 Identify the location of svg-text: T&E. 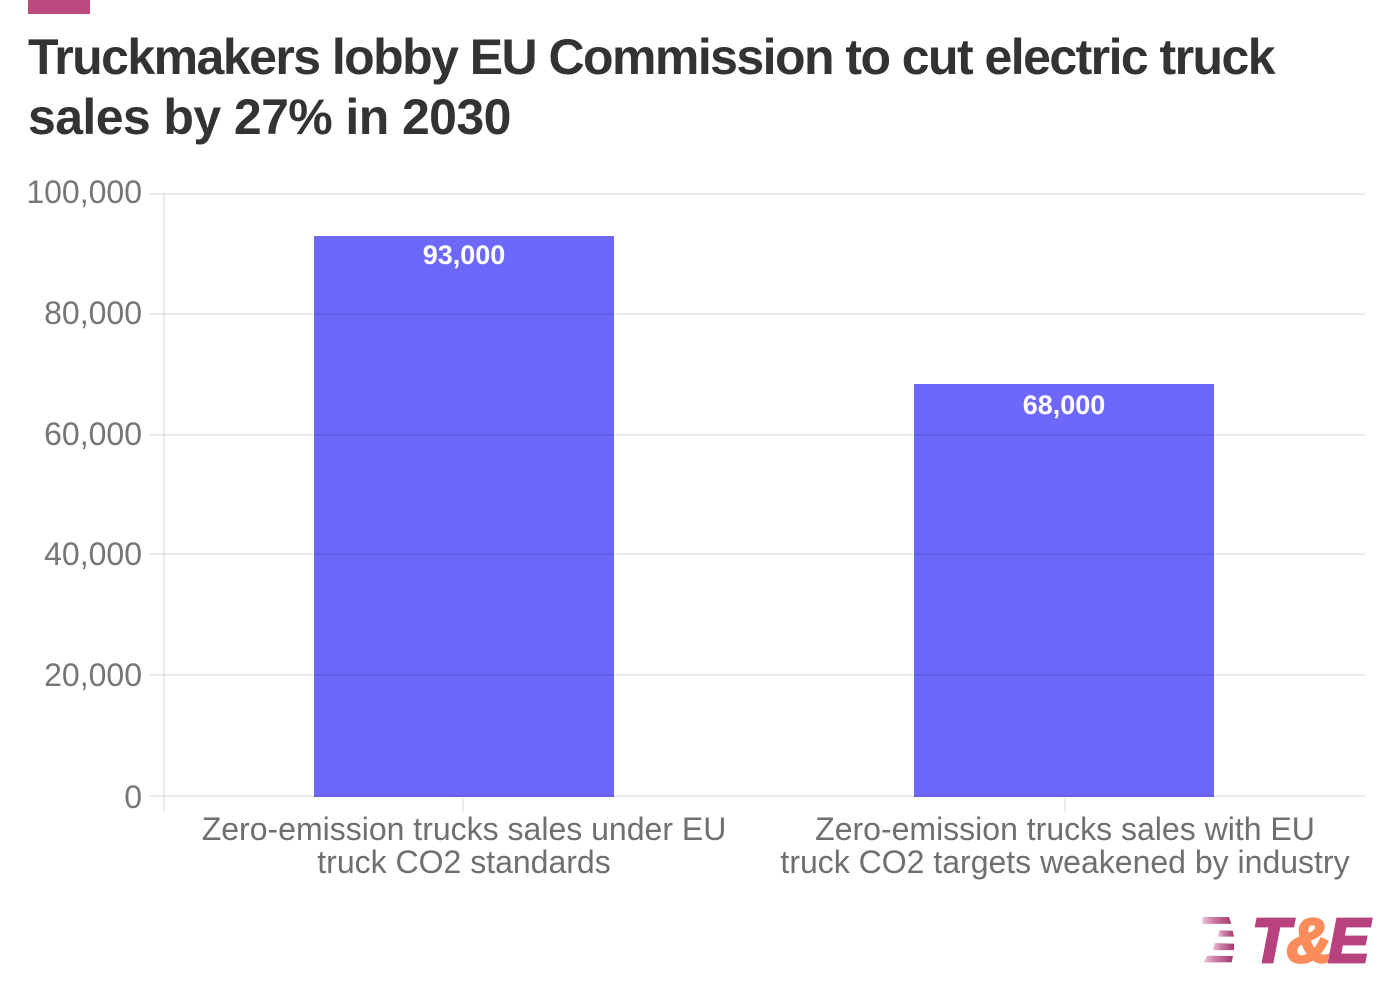
(1311, 941).